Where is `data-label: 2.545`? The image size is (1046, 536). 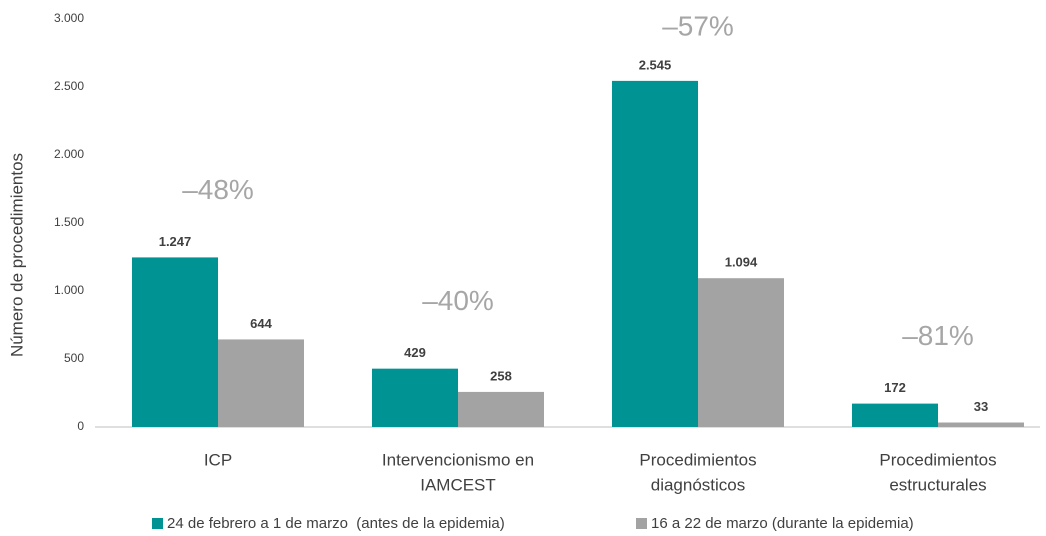
data-label: 2.545 is located at coordinates (655, 64).